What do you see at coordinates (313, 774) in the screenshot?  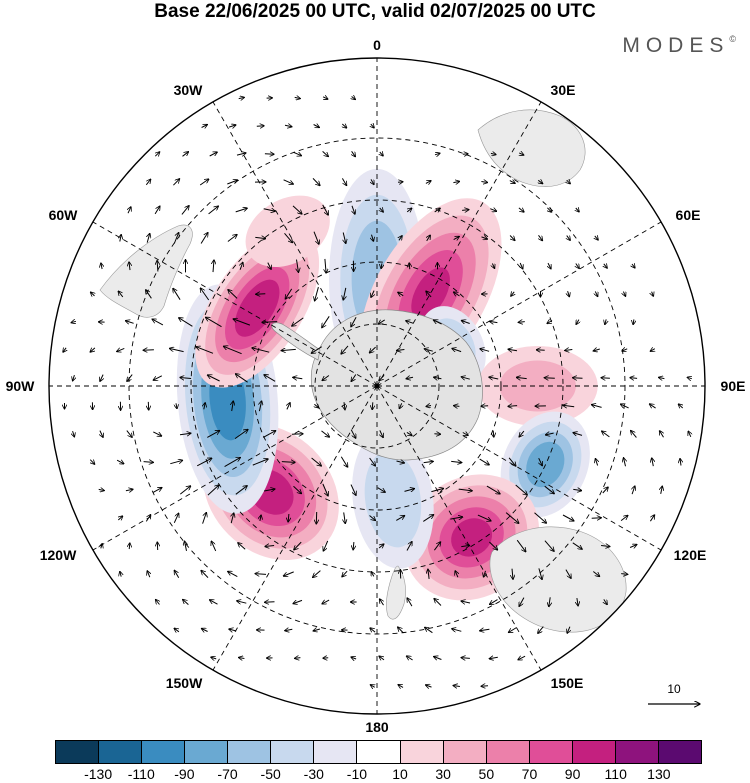 I see `colorbar-tick-label: -30` at bounding box center [313, 774].